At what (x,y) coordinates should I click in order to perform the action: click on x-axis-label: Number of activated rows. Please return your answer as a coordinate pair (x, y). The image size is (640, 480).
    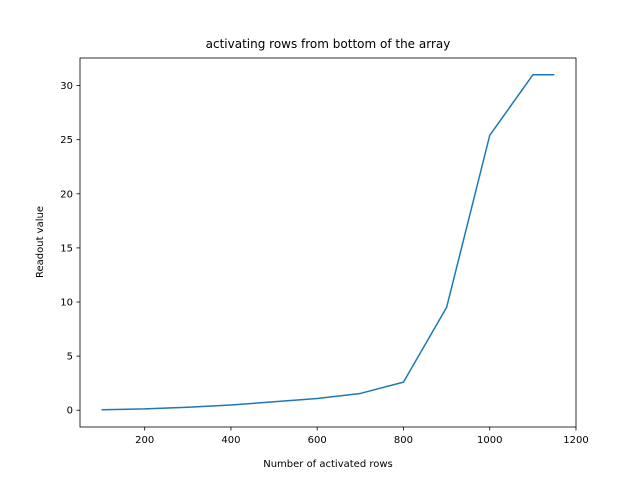
    Looking at the image, I should click on (328, 464).